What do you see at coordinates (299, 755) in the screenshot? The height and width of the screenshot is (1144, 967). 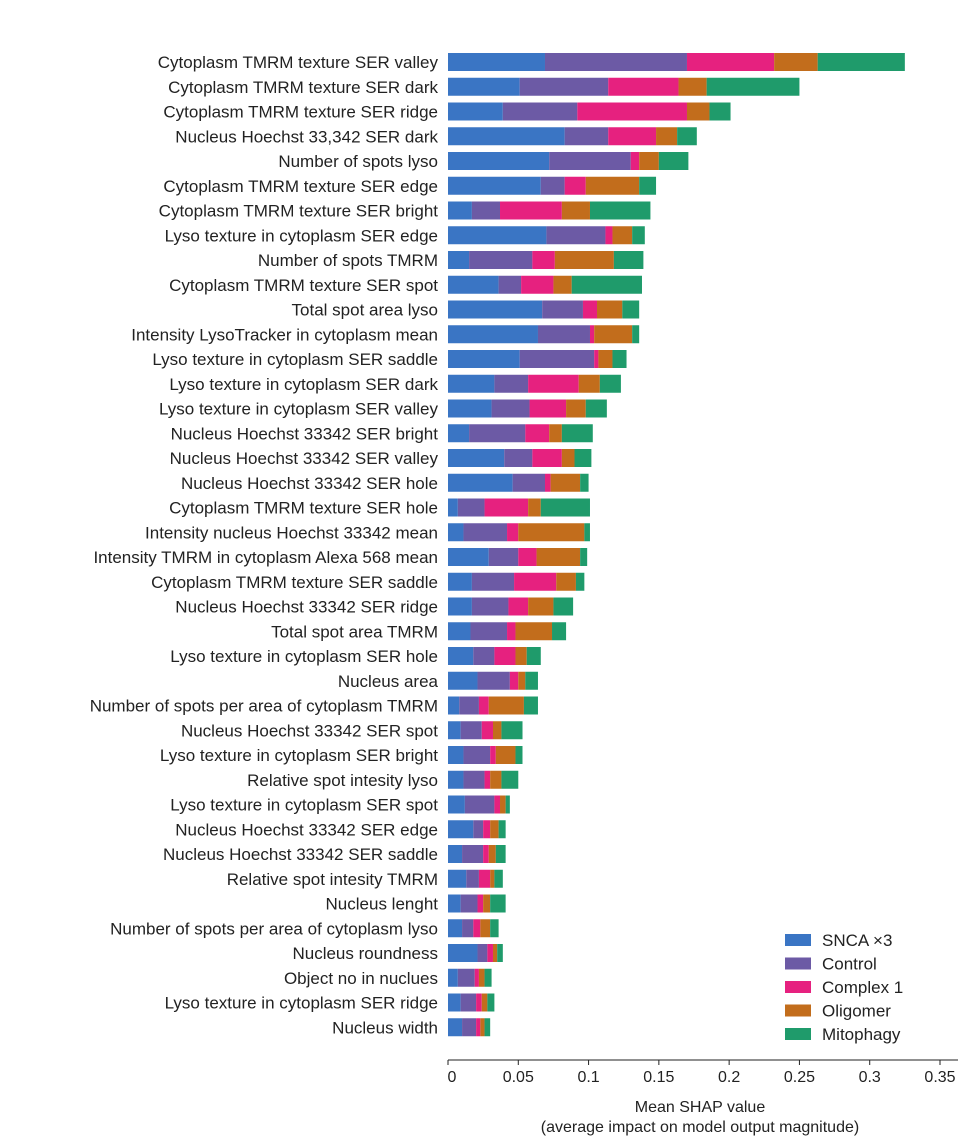 I see `category-label: Lyso texture in cytoplasm SER bright` at bounding box center [299, 755].